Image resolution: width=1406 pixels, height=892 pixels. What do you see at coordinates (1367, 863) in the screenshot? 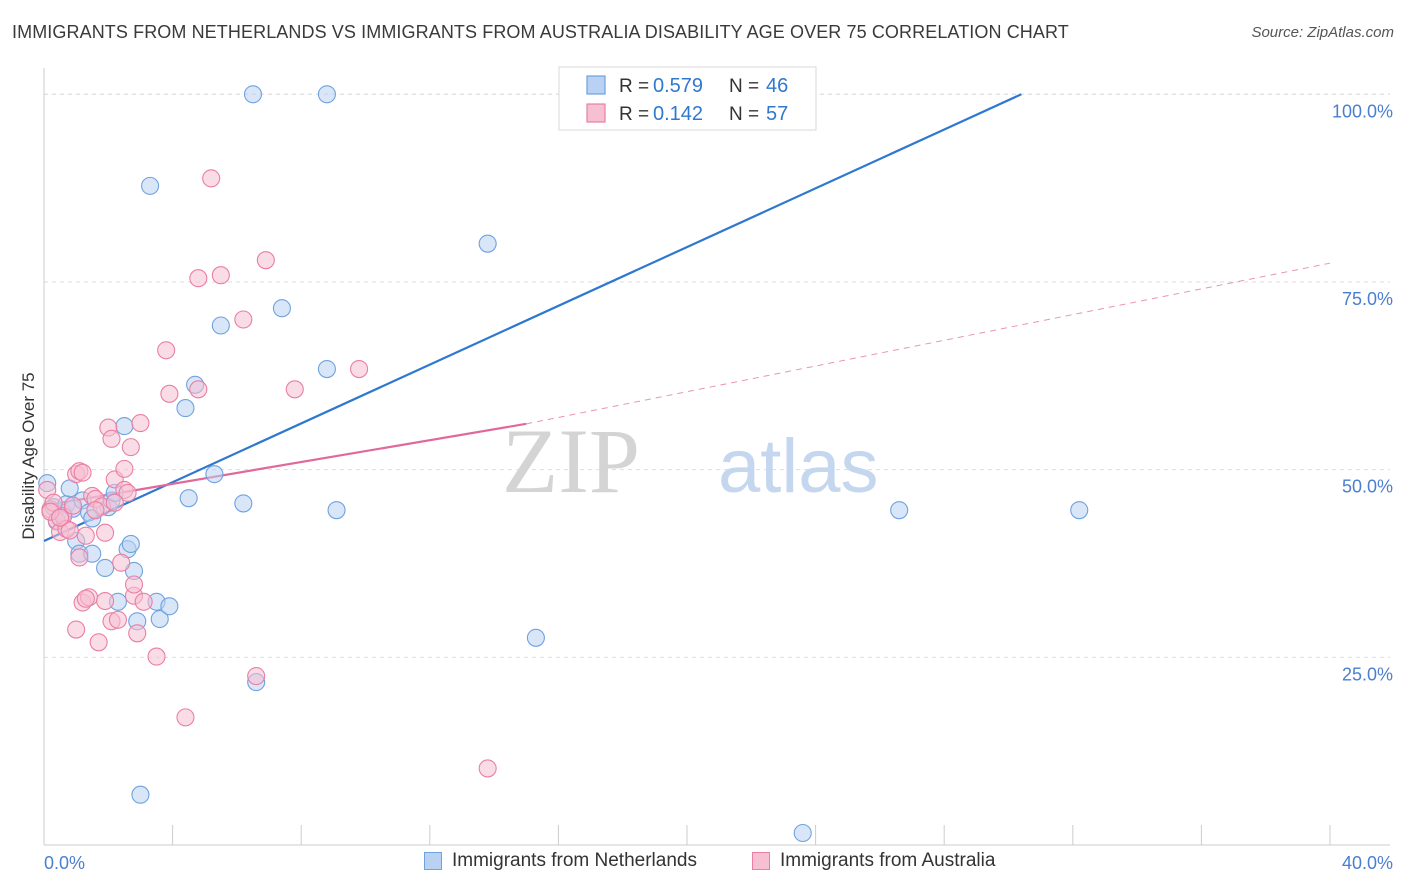
I see `x-tick-label-max: 40.0%` at bounding box center [1367, 863].